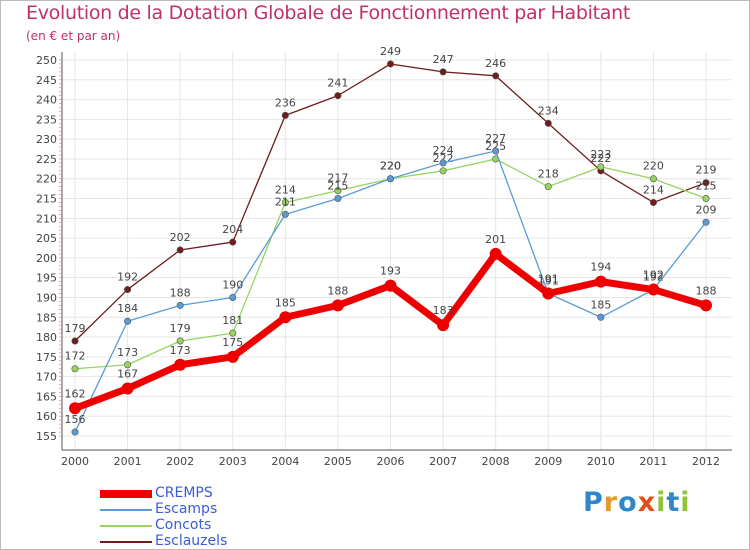 Image resolution: width=750 pixels, height=550 pixels. Describe the element at coordinates (75, 328) in the screenshot. I see `data-label: 179` at that location.